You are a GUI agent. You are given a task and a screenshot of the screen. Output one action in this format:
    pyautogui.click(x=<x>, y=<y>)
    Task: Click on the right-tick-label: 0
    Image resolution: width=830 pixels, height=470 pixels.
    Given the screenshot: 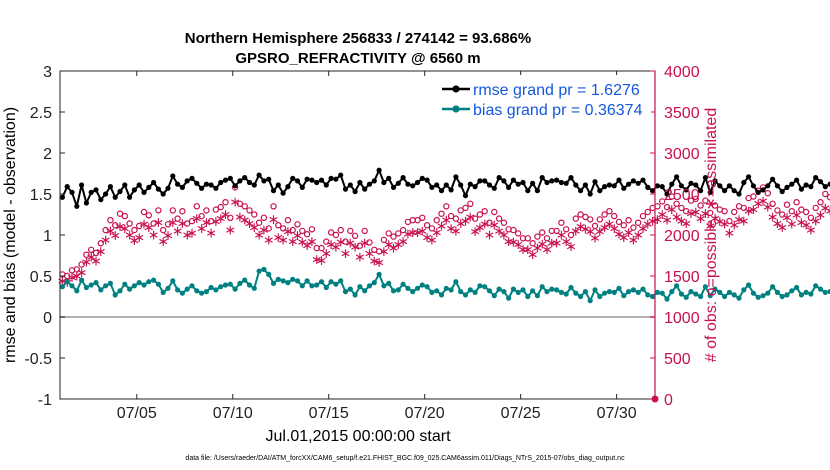 What is the action you would take?
    pyautogui.click(x=668, y=400)
    